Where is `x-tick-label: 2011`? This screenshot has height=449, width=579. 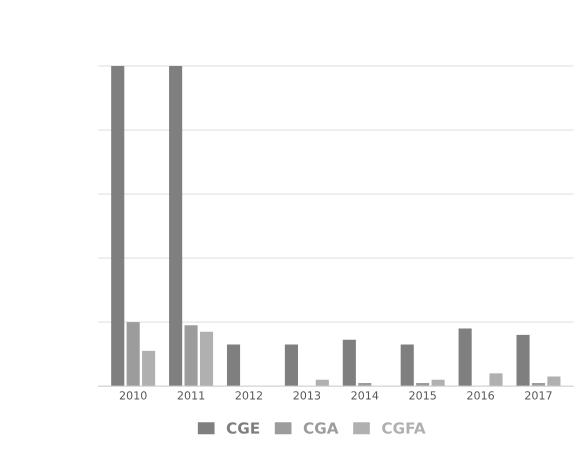
x-tick-label: 2011 is located at coordinates (191, 395).